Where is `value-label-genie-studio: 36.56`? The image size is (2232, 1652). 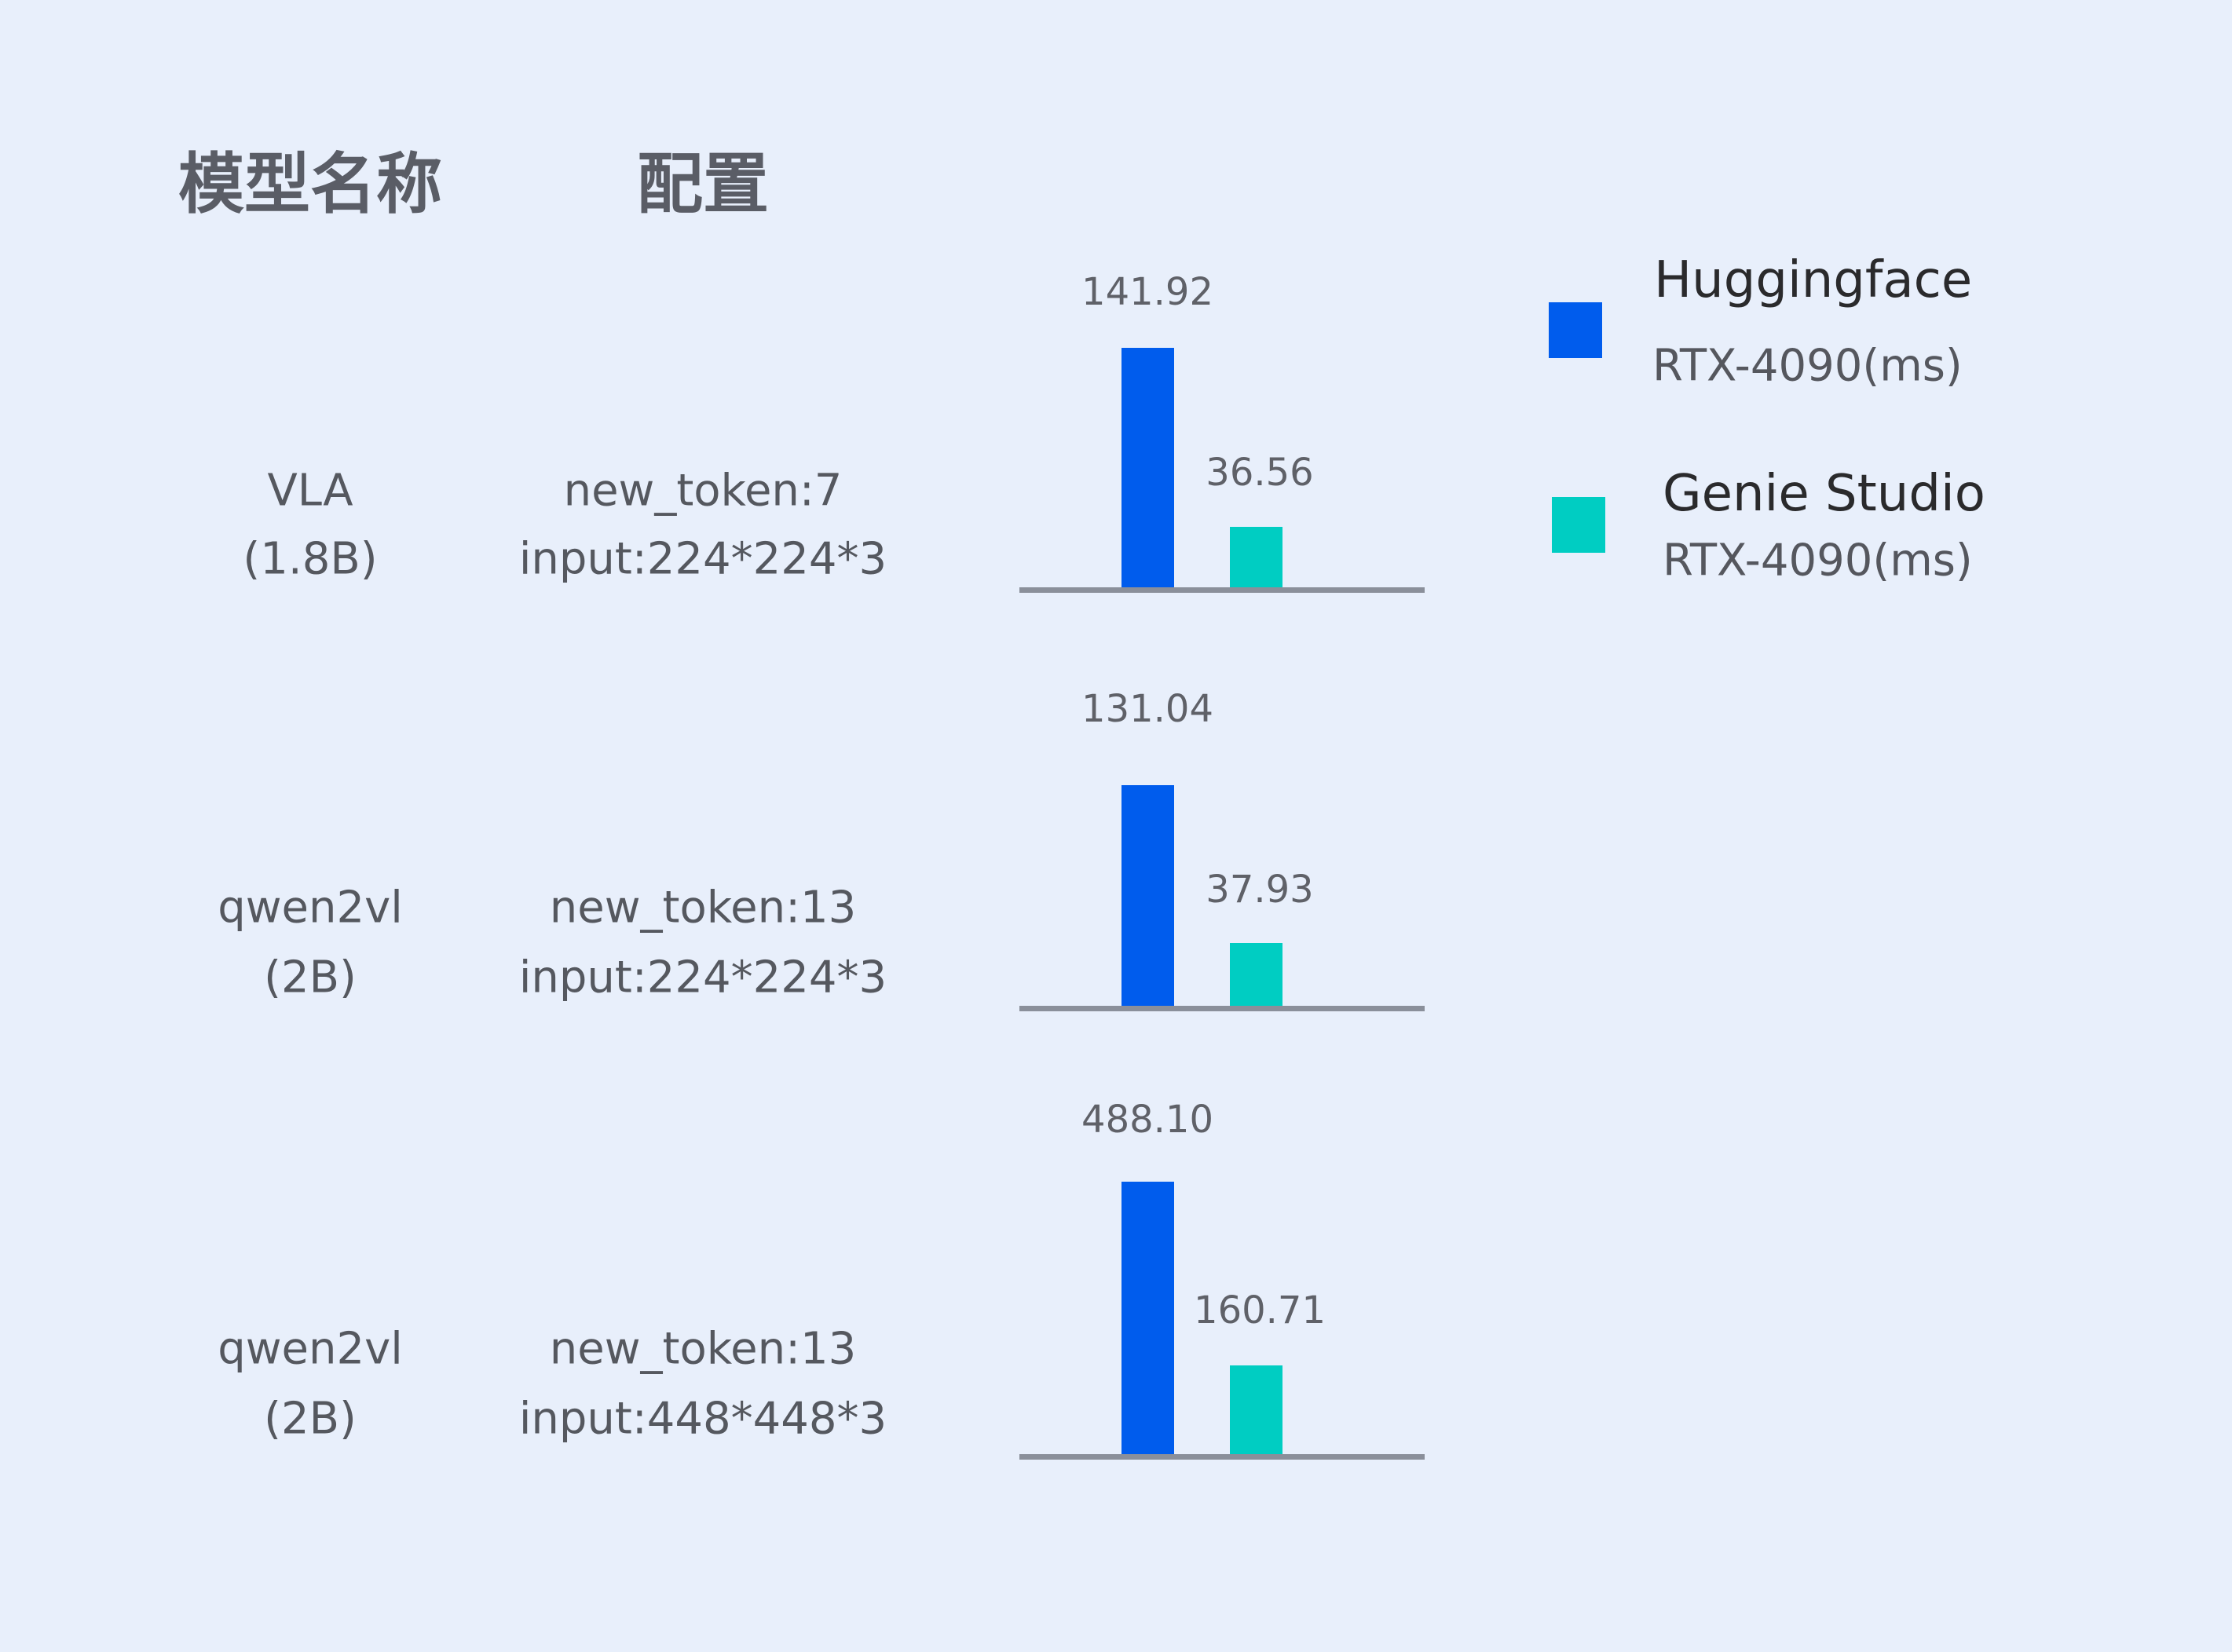
value-label-genie-studio: 36.56 is located at coordinates (1260, 473).